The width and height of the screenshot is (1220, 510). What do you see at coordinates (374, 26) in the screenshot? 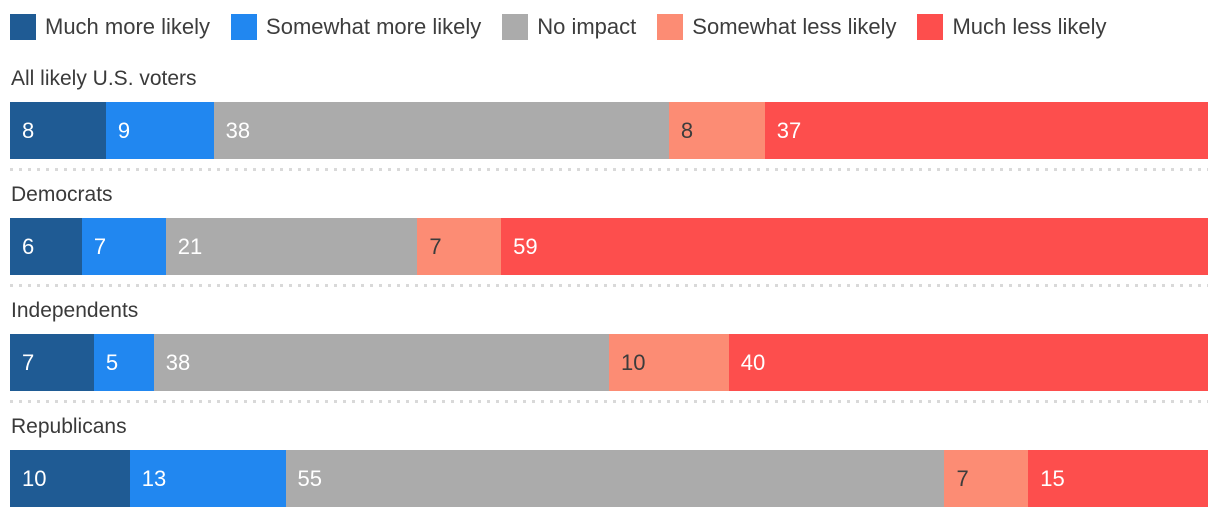
I see `legend-label: Somewhat more likely` at bounding box center [374, 26].